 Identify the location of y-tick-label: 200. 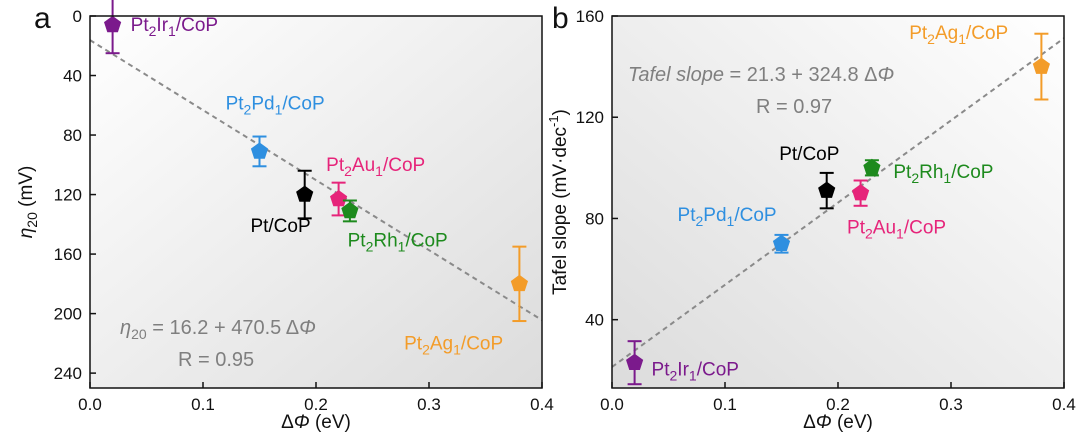
(68, 314).